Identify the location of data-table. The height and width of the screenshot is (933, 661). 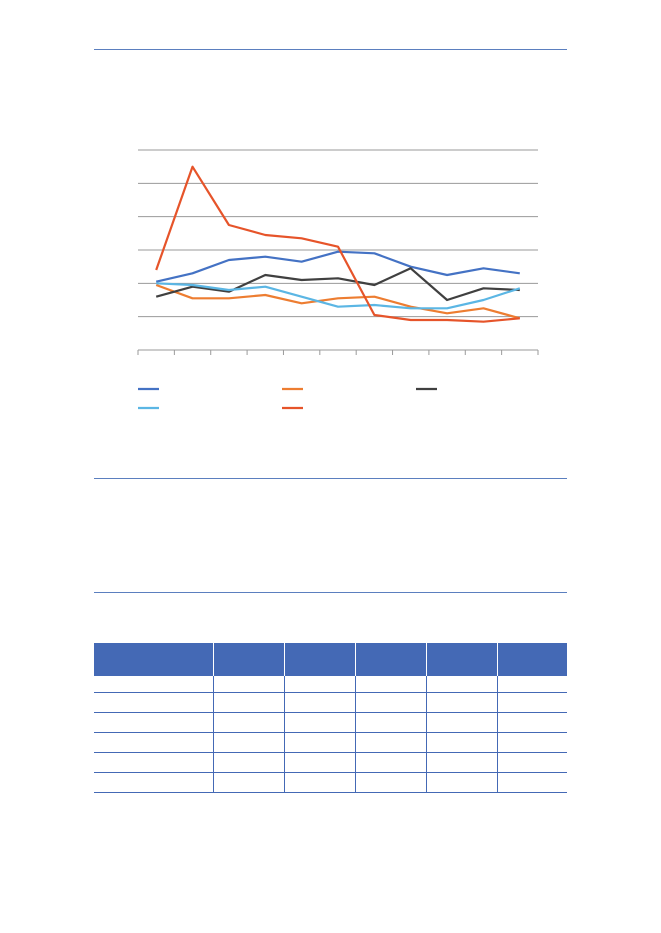
(330, 718).